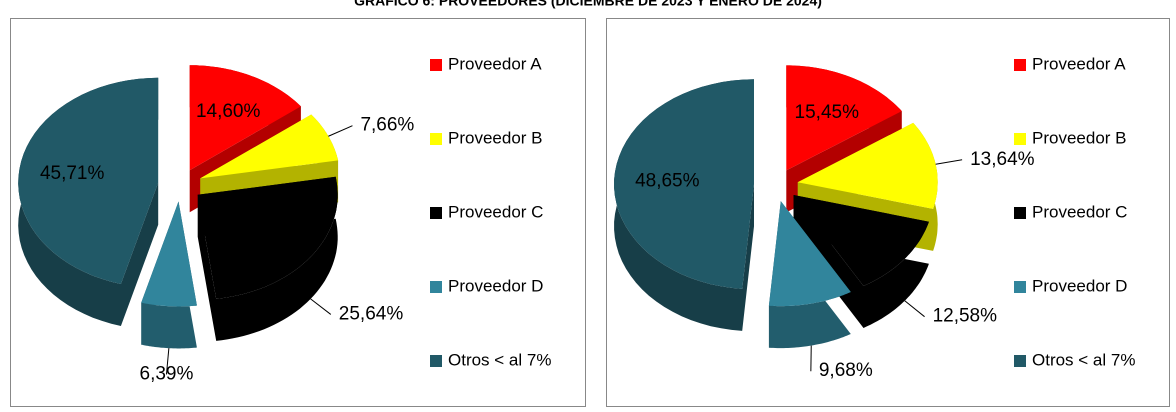  I want to click on data-label: 13,64%, so click(1002, 159).